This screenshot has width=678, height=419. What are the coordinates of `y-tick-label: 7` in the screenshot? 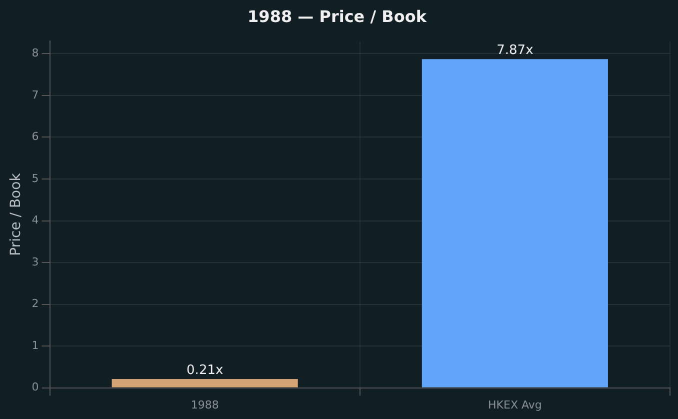 It's located at (35, 95).